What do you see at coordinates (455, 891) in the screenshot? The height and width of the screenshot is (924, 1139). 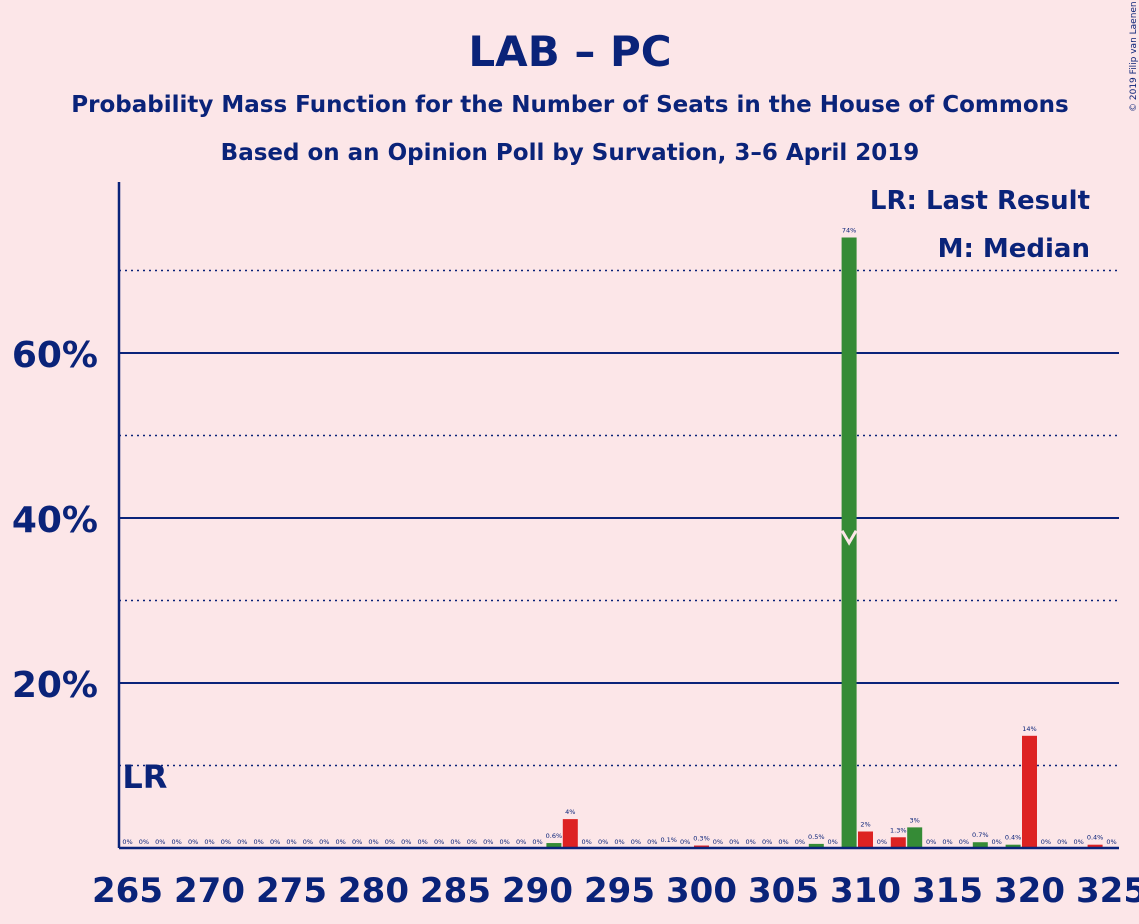 I see `x-tick-label: 285` at bounding box center [455, 891].